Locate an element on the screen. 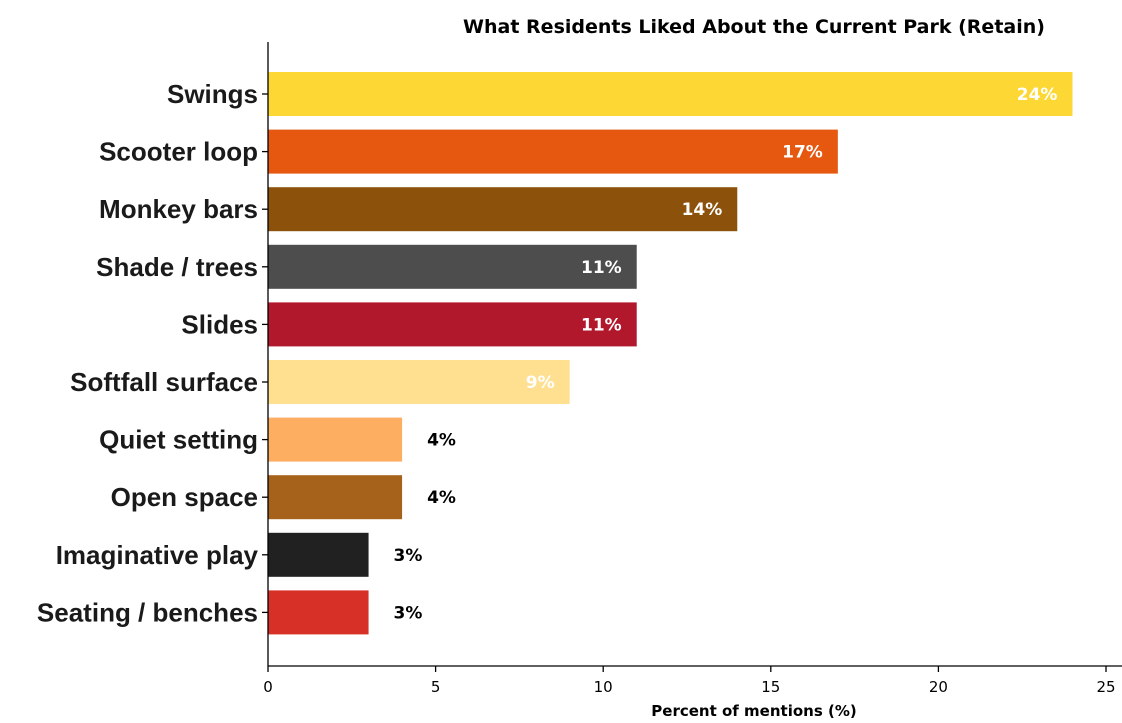 The image size is (1122, 723). category-label: Imaginative play is located at coordinates (157, 555).